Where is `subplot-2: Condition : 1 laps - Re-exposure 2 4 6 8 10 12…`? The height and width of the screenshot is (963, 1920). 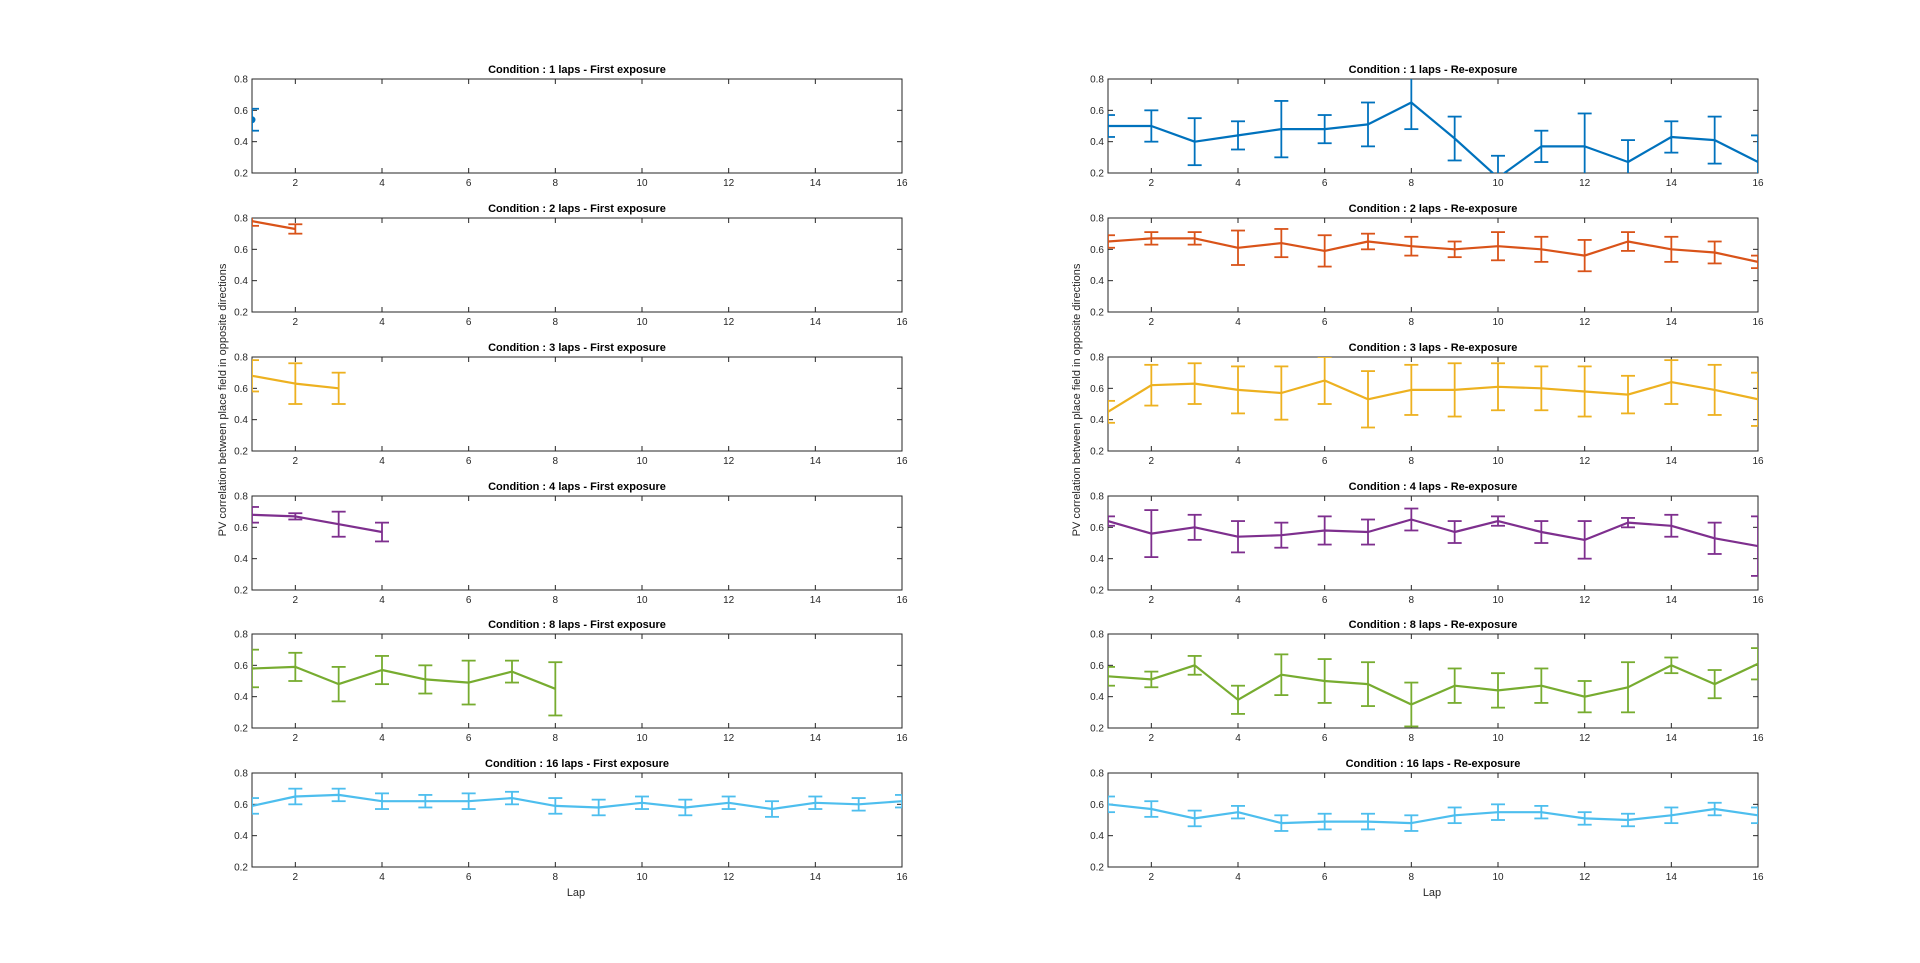
subplot-2: Condition : 1 laps - Re-exposure 2 4 6 8 10 12… is located at coordinates (1427, 126).